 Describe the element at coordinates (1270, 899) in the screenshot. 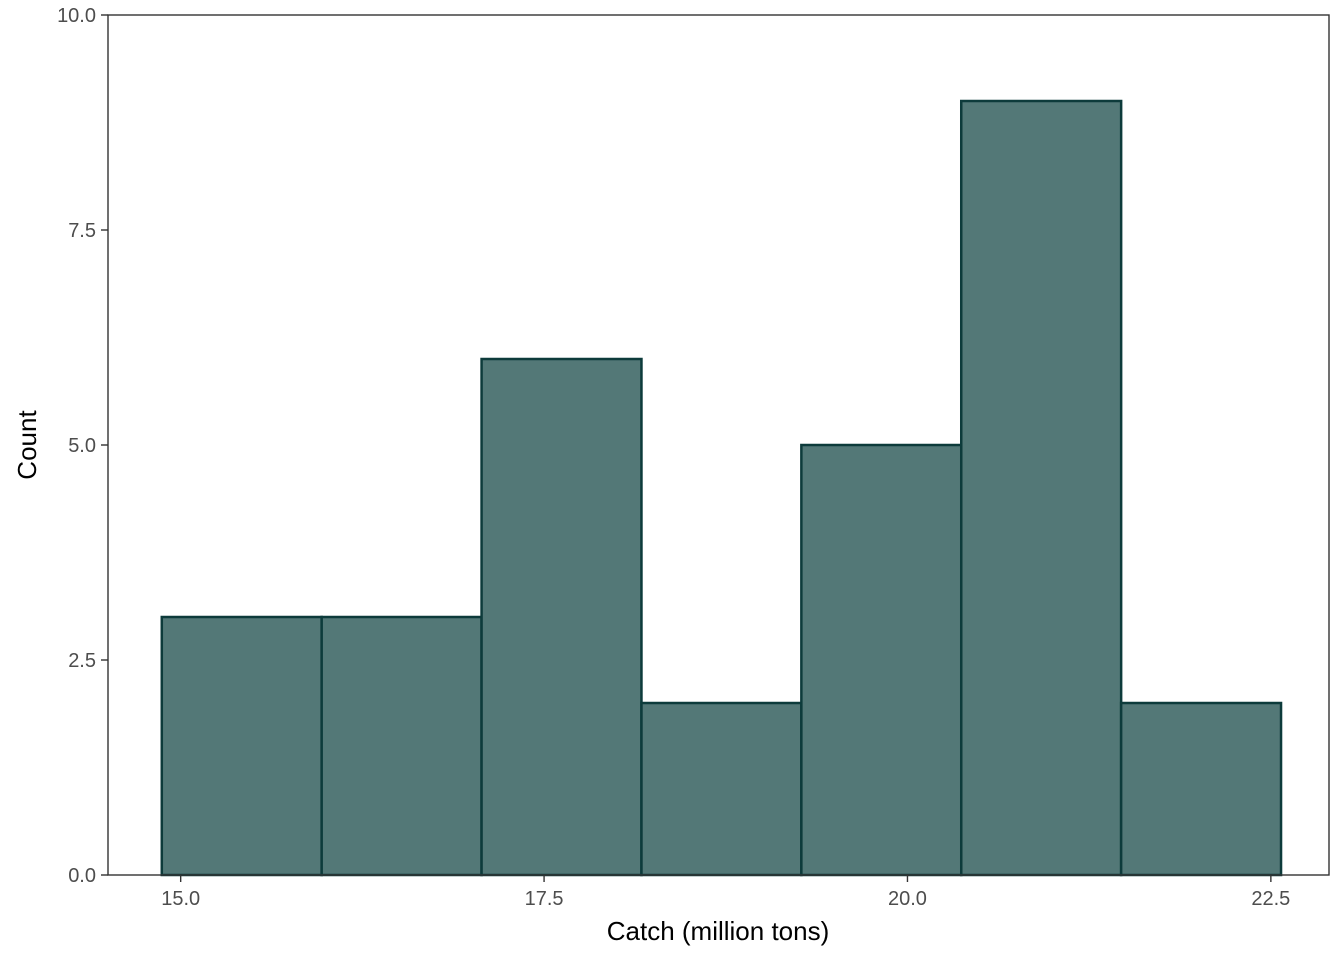

I see `x-tick-label: 22.5` at that location.